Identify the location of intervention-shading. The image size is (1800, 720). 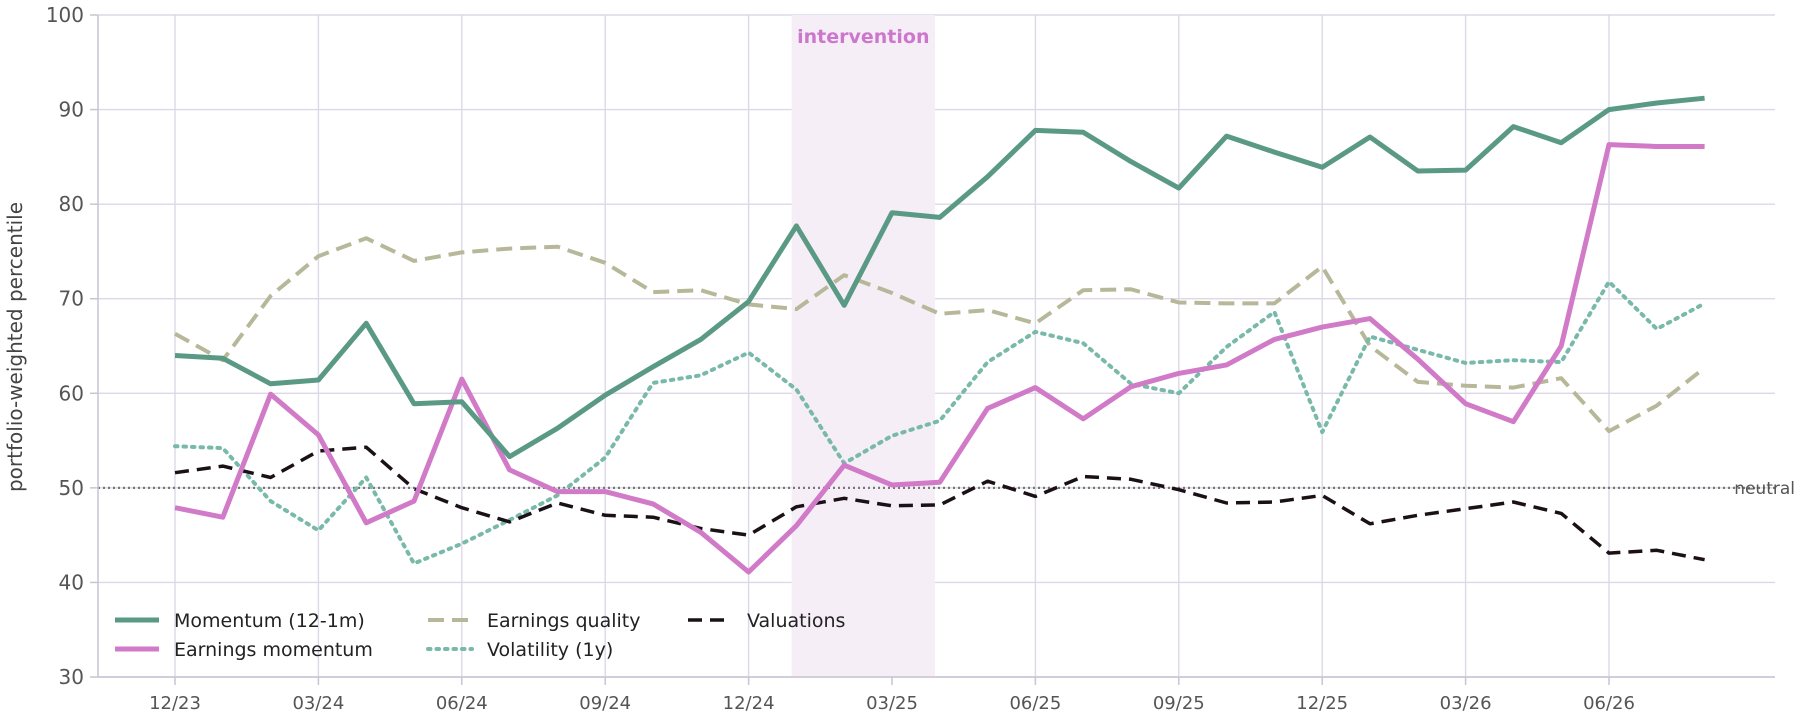
(863, 346).